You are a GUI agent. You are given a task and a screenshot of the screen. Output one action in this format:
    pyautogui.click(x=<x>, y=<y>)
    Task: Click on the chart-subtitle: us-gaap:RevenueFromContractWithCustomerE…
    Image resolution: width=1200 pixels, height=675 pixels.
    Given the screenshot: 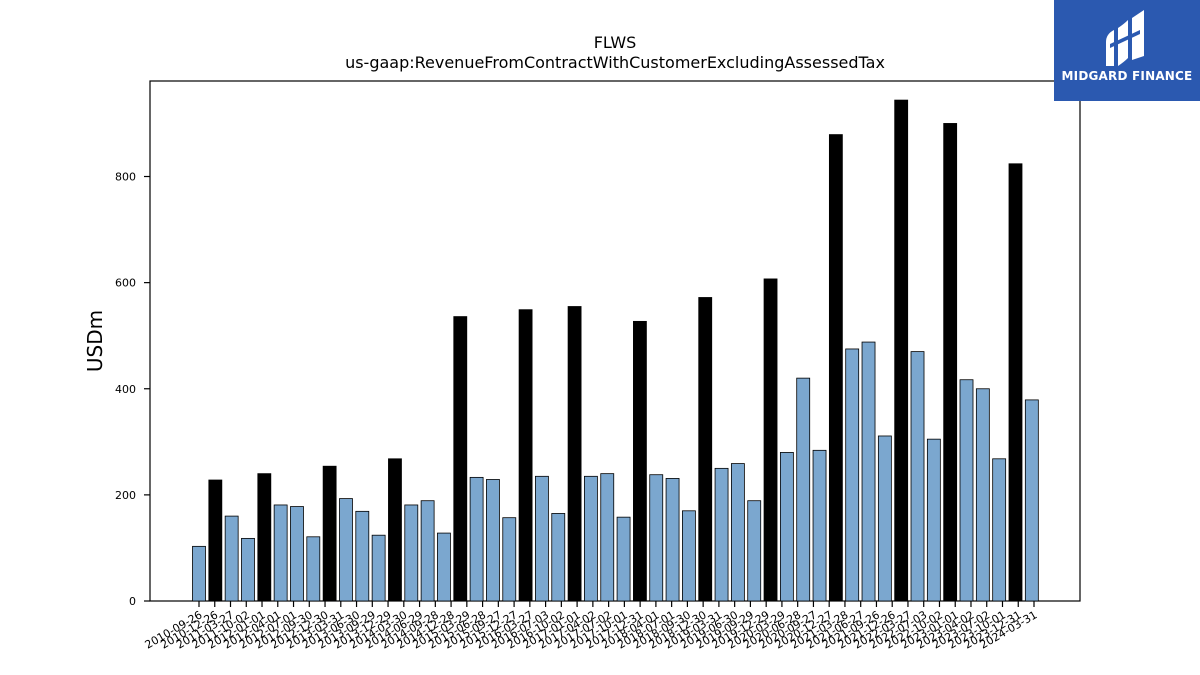 What is the action you would take?
    pyautogui.click(x=615, y=62)
    